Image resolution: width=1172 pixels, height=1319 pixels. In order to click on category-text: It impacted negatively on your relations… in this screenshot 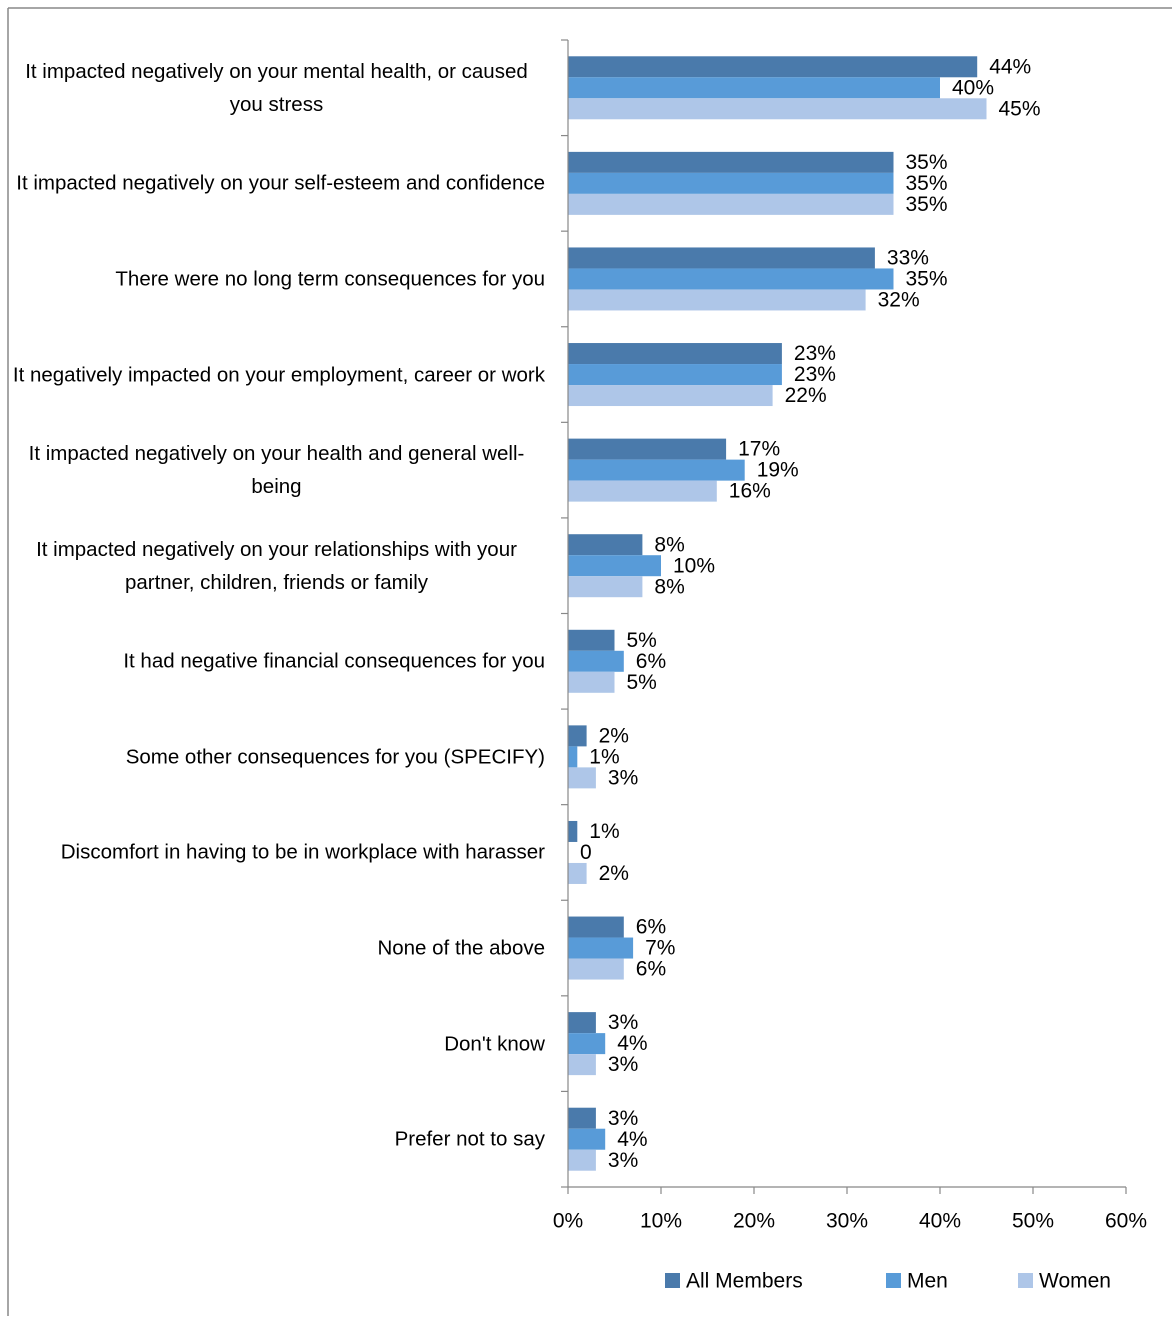, I will do `click(276, 565)`.